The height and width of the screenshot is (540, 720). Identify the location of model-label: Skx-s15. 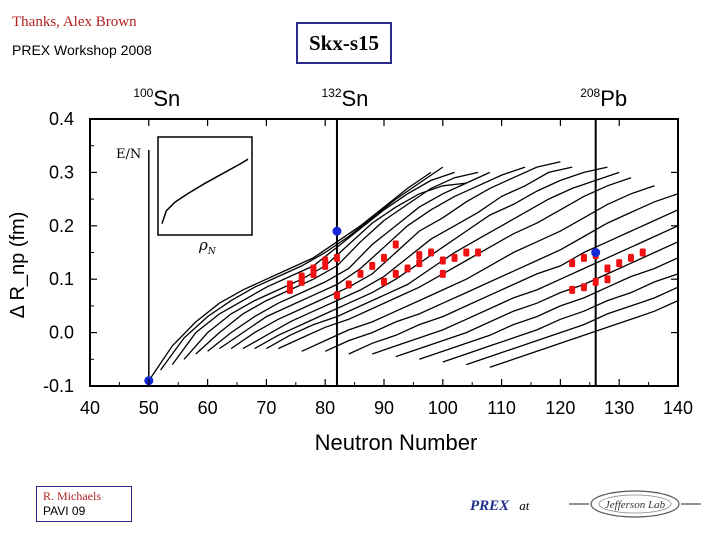
(344, 43).